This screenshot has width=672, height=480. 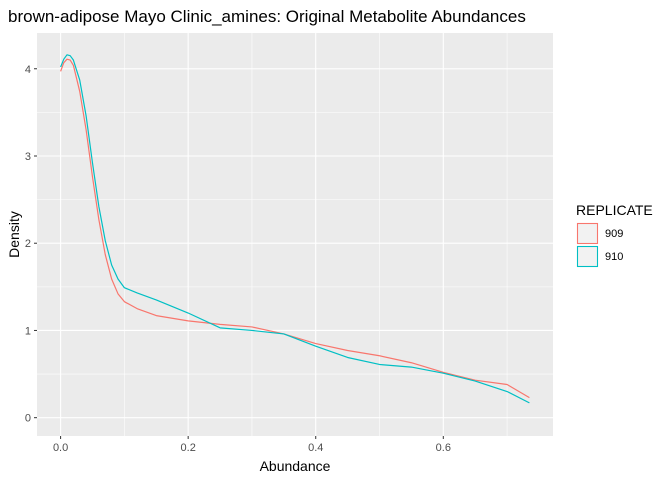 What do you see at coordinates (599, 245) in the screenshot?
I see `legend-items: 909 910` at bounding box center [599, 245].